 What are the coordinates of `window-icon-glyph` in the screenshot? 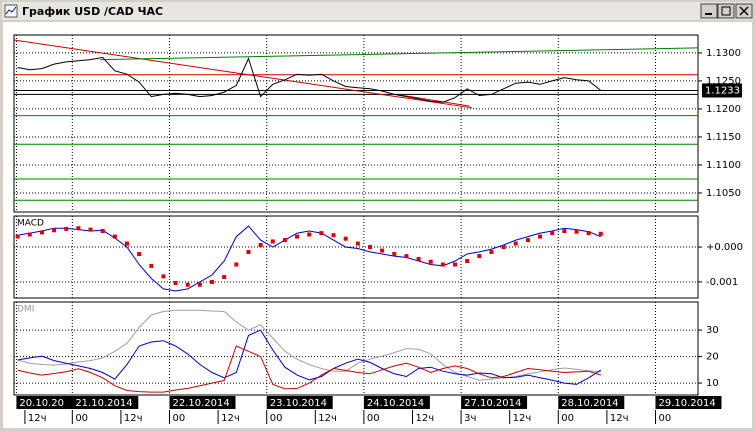 It's located at (11, 10).